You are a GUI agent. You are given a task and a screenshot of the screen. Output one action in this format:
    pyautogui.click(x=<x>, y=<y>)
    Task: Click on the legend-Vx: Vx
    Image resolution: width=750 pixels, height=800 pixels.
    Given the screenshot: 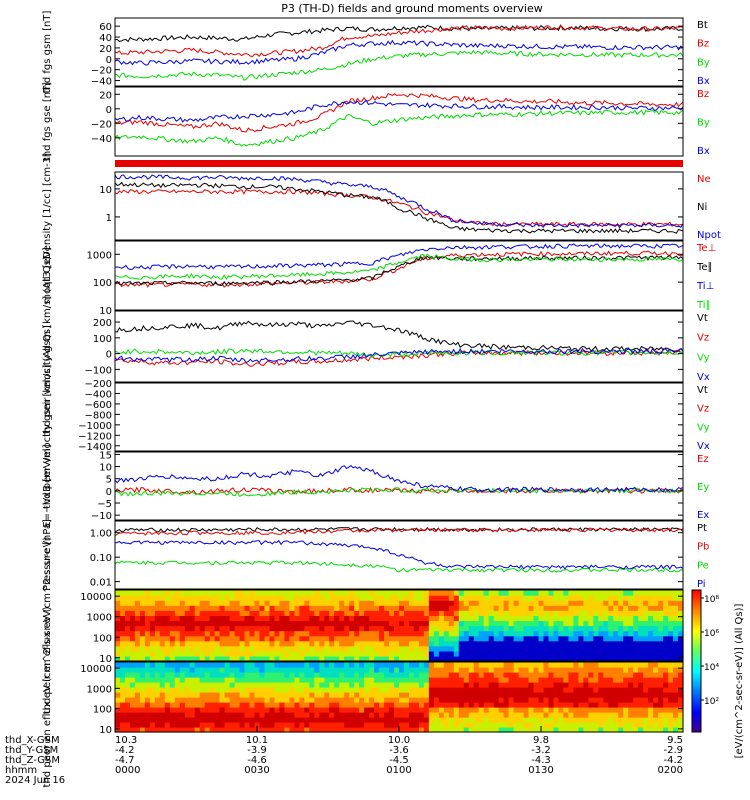 What is the action you would take?
    pyautogui.click(x=703, y=446)
    